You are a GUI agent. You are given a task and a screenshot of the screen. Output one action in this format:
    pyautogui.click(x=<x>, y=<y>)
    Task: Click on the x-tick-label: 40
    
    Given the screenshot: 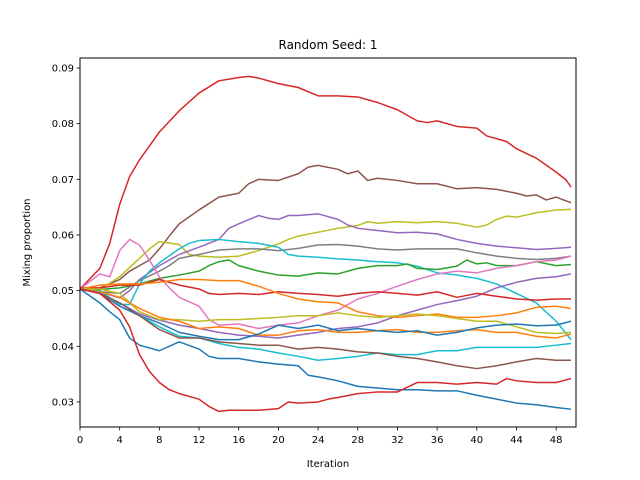 What is the action you would take?
    pyautogui.click(x=476, y=440)
    